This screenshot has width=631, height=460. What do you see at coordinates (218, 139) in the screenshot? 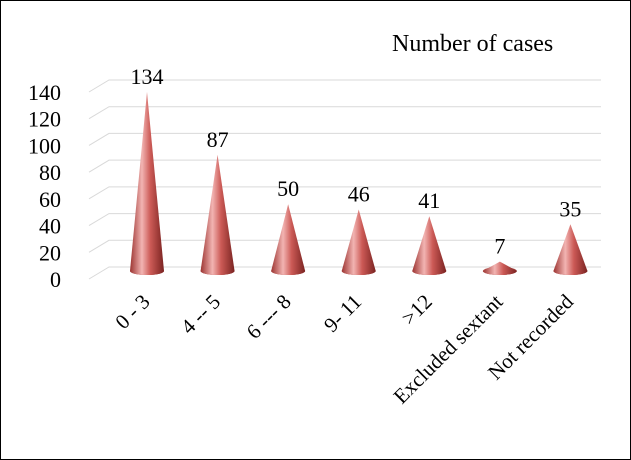
I see `data-label: 87` at bounding box center [218, 139].